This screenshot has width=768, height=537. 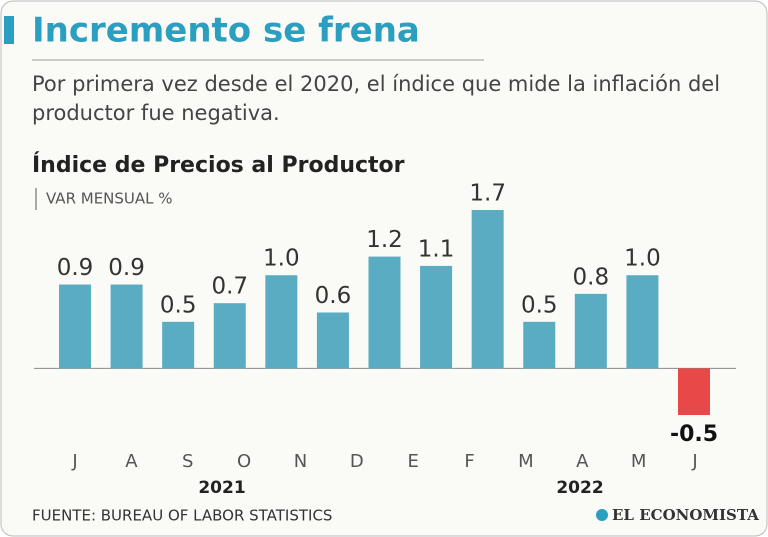 What do you see at coordinates (694, 434) in the screenshot?
I see `value-label: -0.5` at bounding box center [694, 434].